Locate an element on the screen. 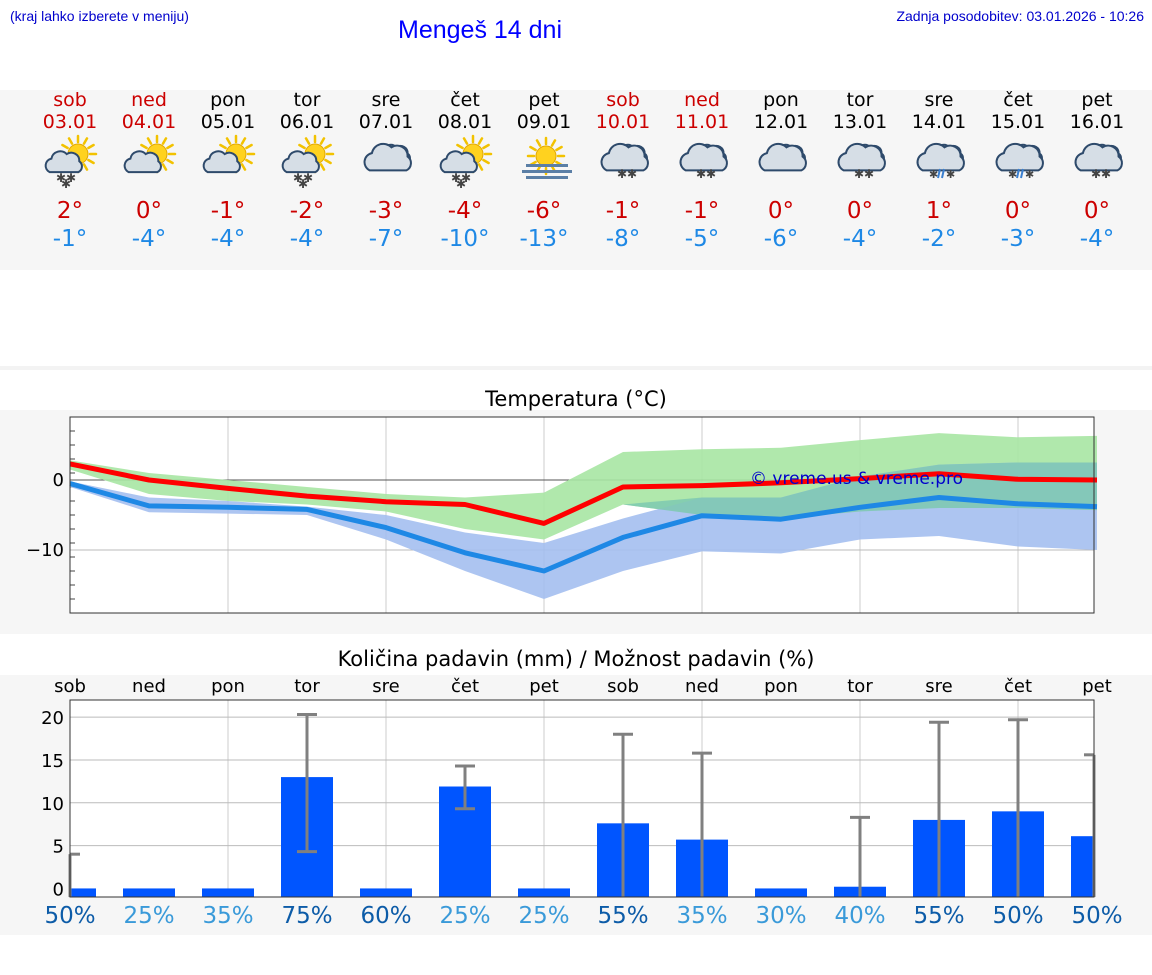 The height and width of the screenshot is (975, 1152). day-date: 11.01 is located at coordinates (702, 122).